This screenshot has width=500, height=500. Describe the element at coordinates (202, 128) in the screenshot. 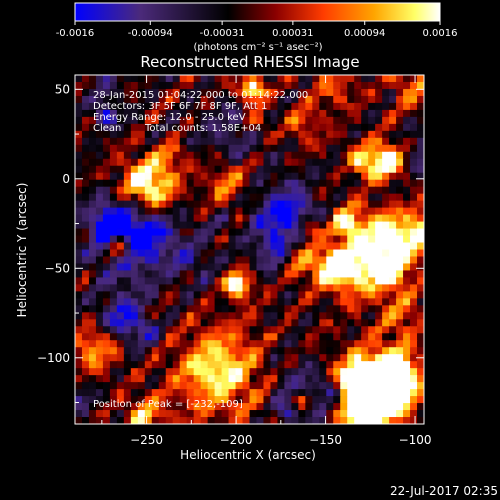

I see `annotation-total-counts: Total counts: 1.58E+04` at that location.